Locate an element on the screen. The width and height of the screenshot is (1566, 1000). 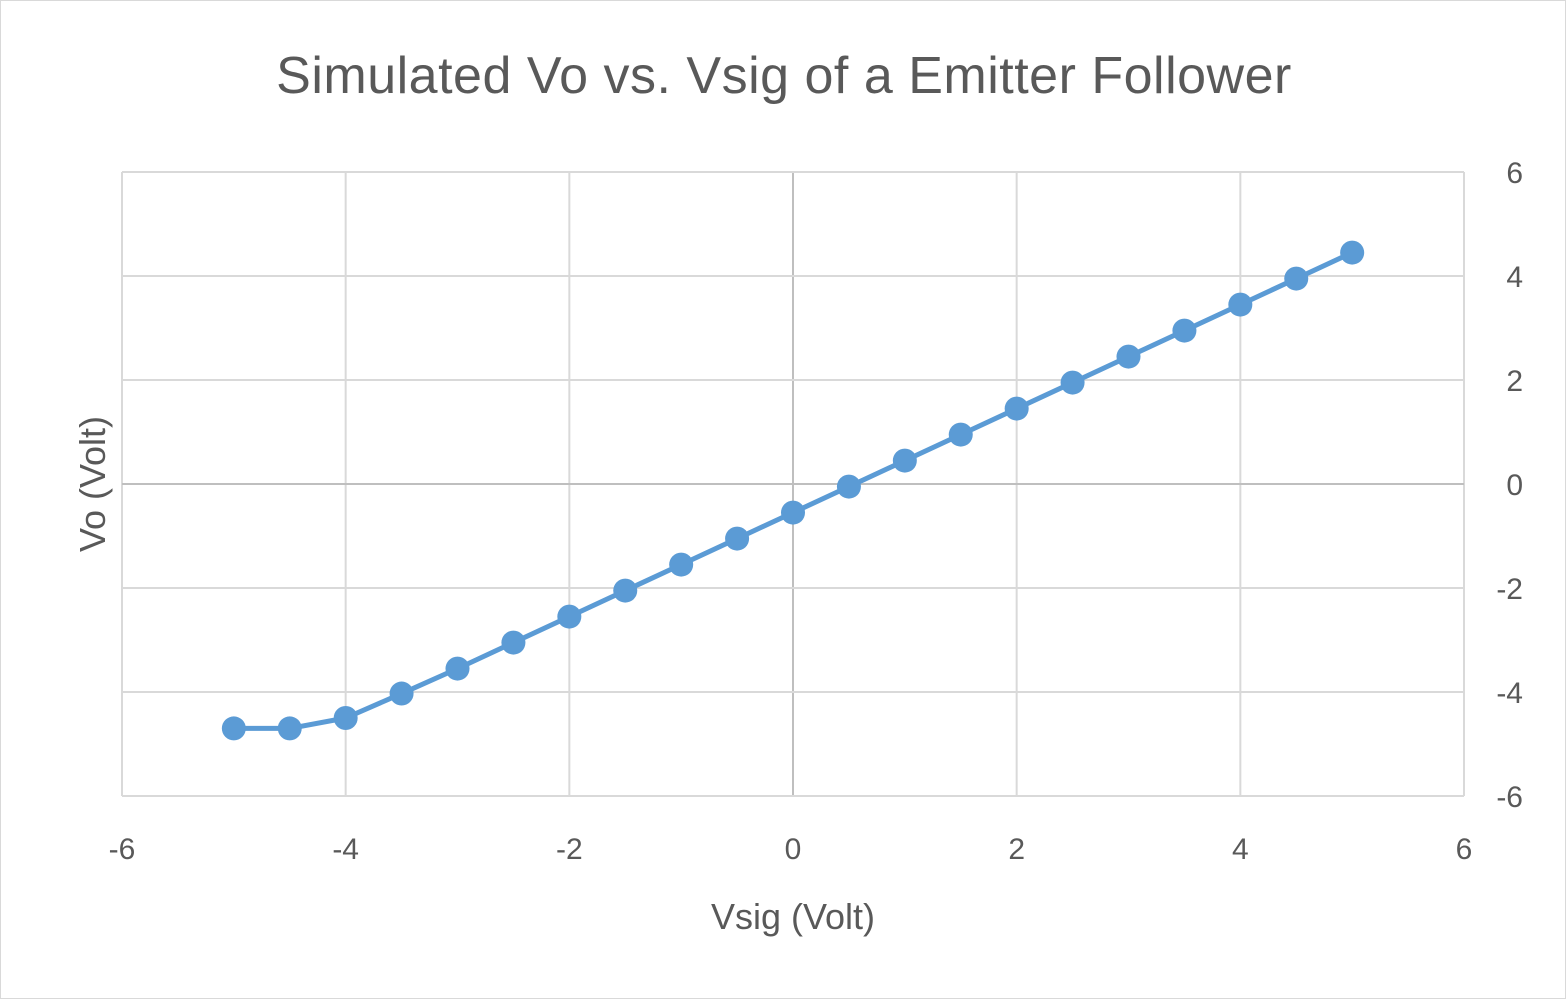
y-tick-label: 0 is located at coordinates (1514, 485).